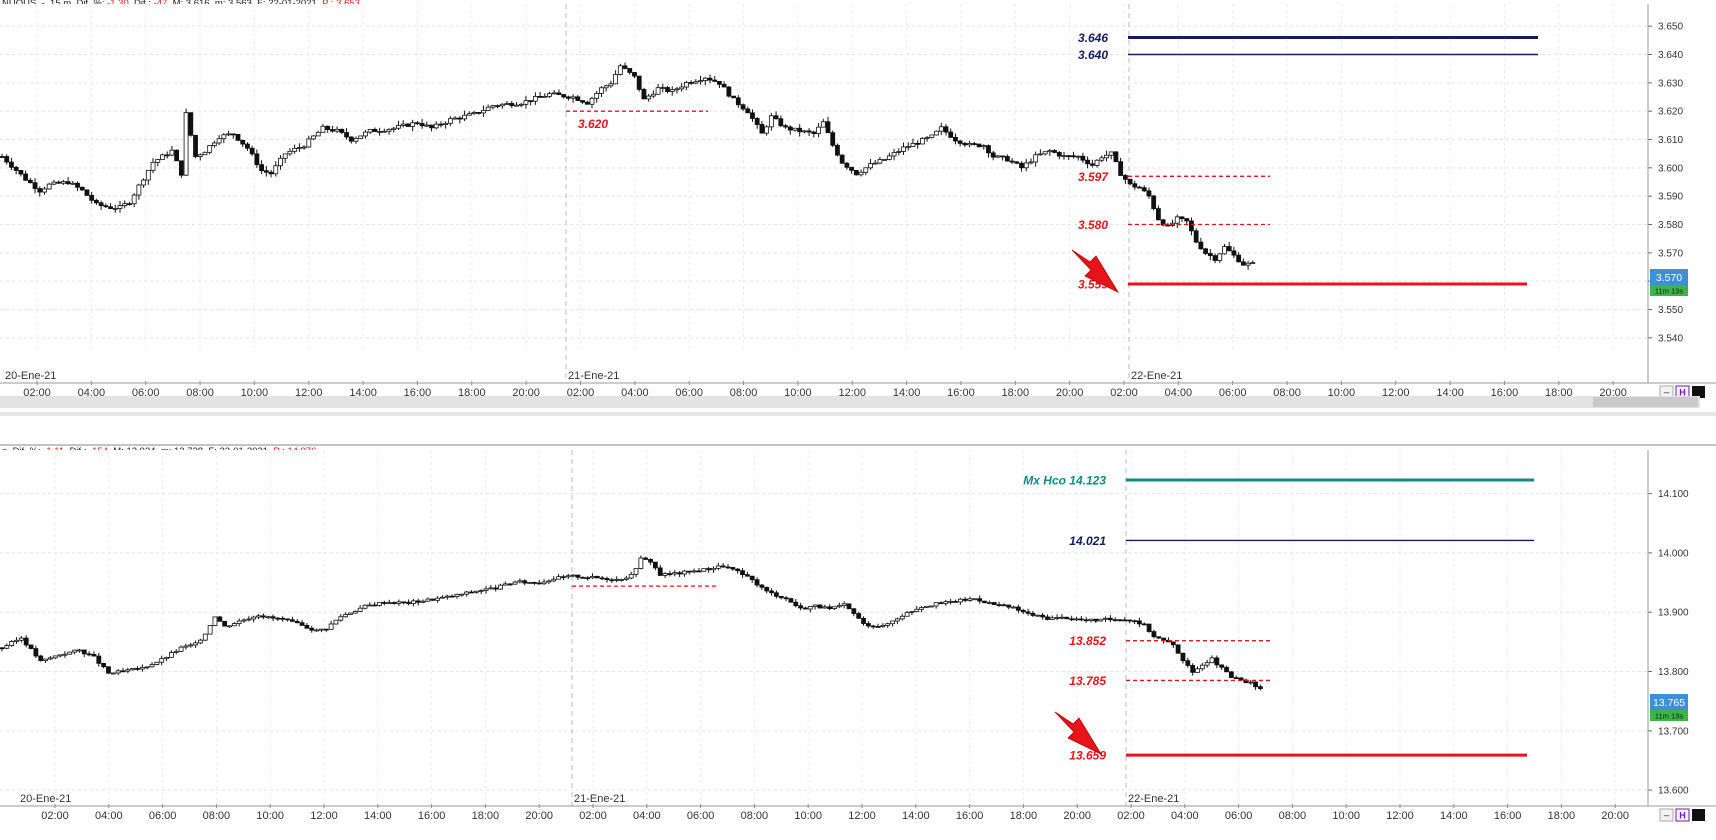 This screenshot has height=840, width=1716. I want to click on bot-price-badge, so click(1669, 702).